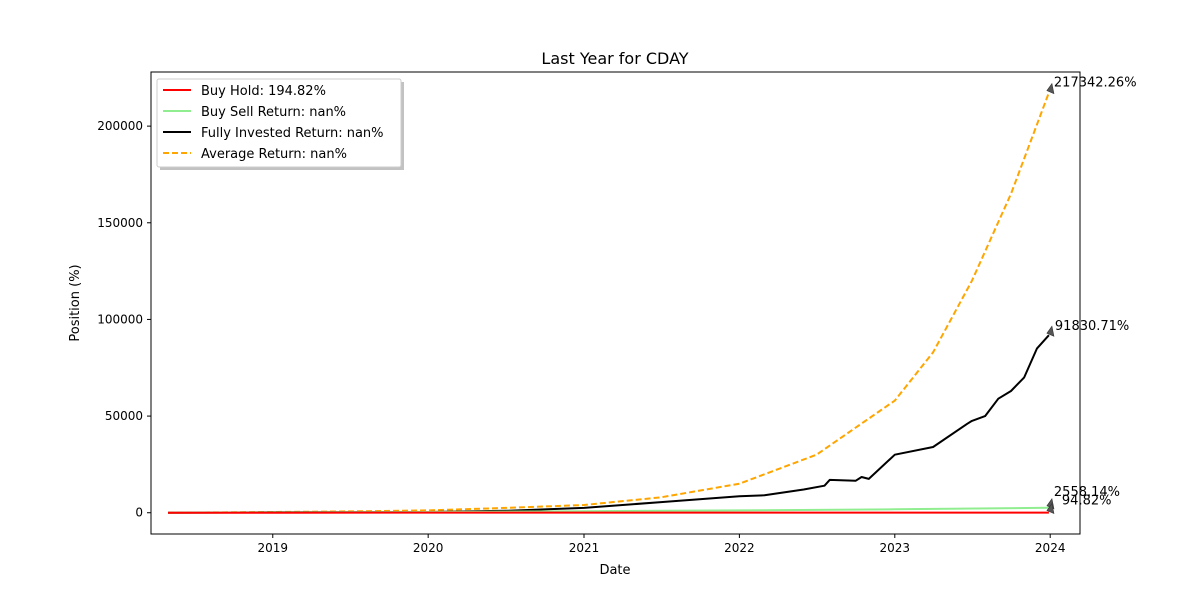  I want to click on x-axis: 2019 2020 2021 2022 2023 2024, so click(661, 544).